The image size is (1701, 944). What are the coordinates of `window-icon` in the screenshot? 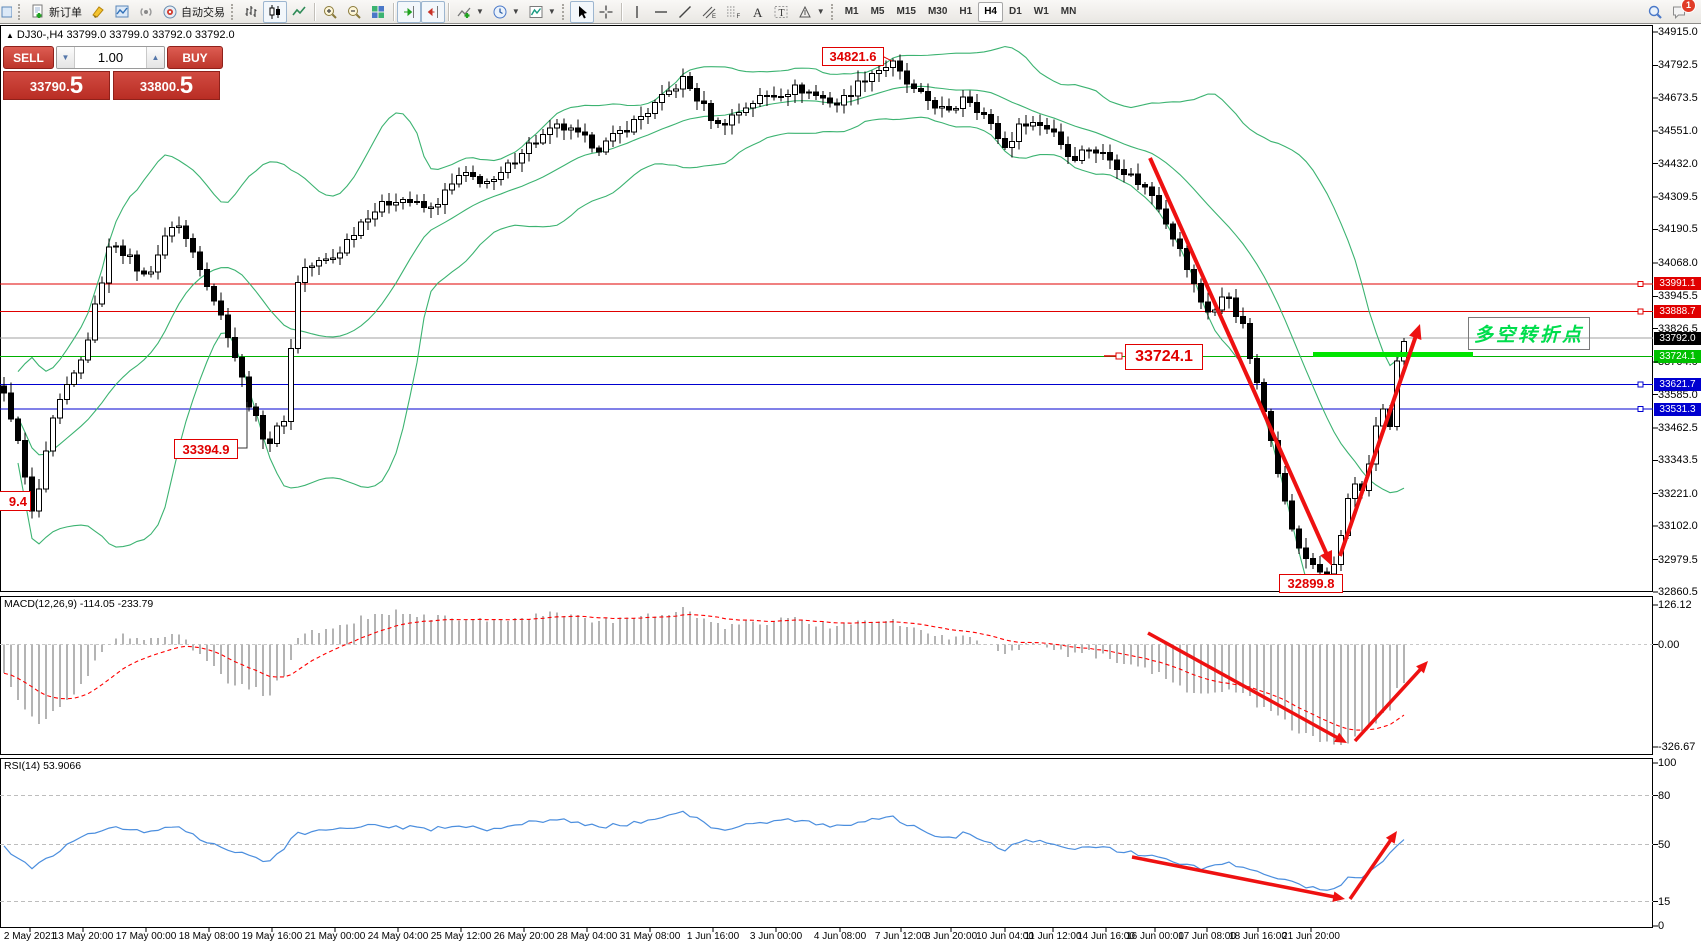 It's located at (6, 11).